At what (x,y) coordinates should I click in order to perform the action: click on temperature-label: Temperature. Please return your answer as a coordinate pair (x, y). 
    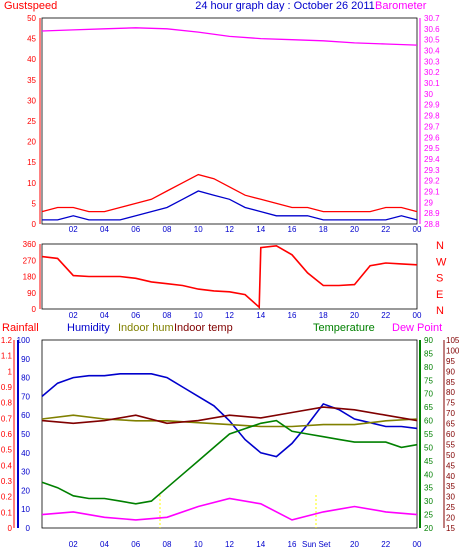
    Looking at the image, I should click on (344, 328).